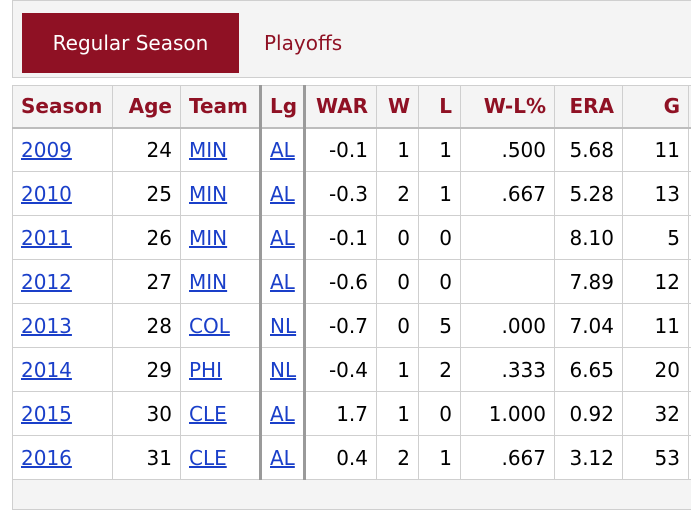  What do you see at coordinates (147, 194) in the screenshot?
I see `age-cell: 25` at bounding box center [147, 194].